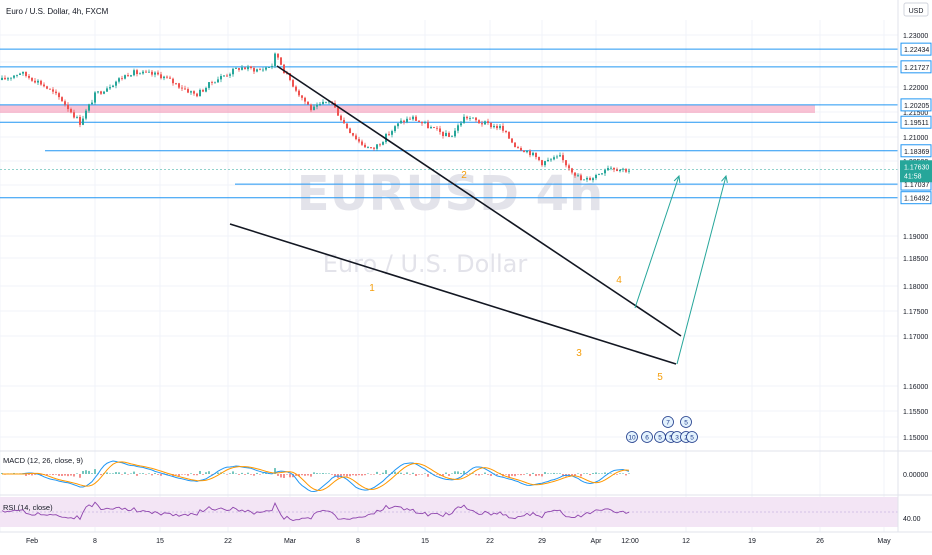  Describe the element at coordinates (913, 176) in the screenshot. I see `countdown-label: 41:58` at that location.